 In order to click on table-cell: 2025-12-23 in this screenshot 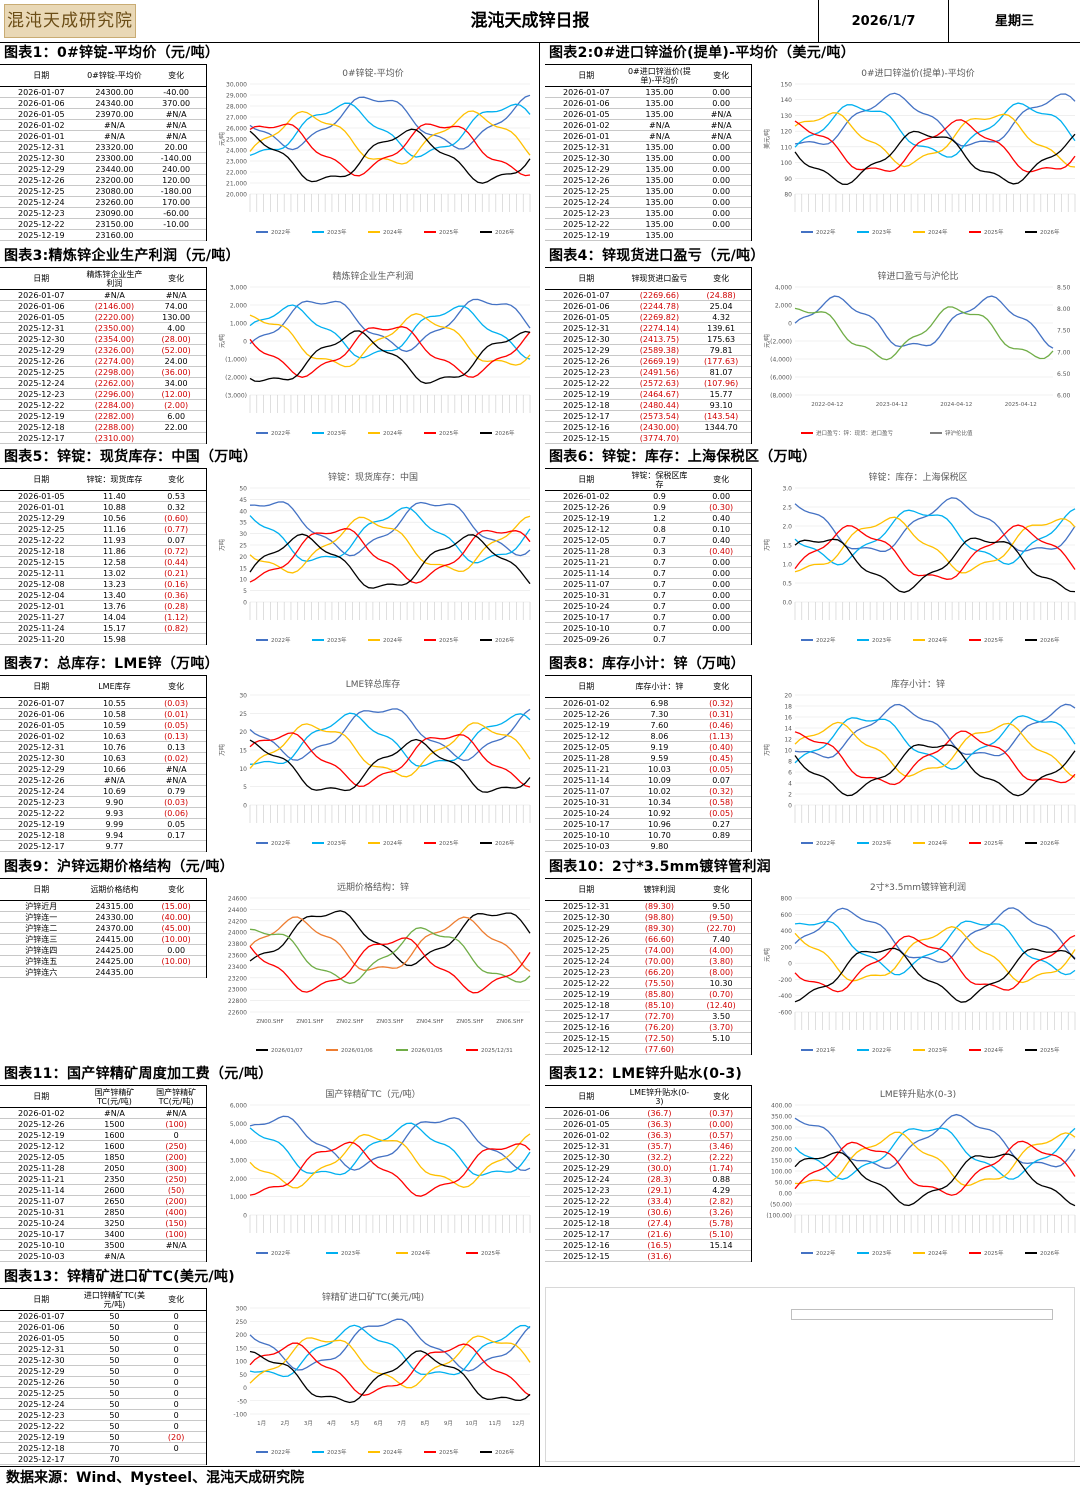, I will do `click(41, 802)`.